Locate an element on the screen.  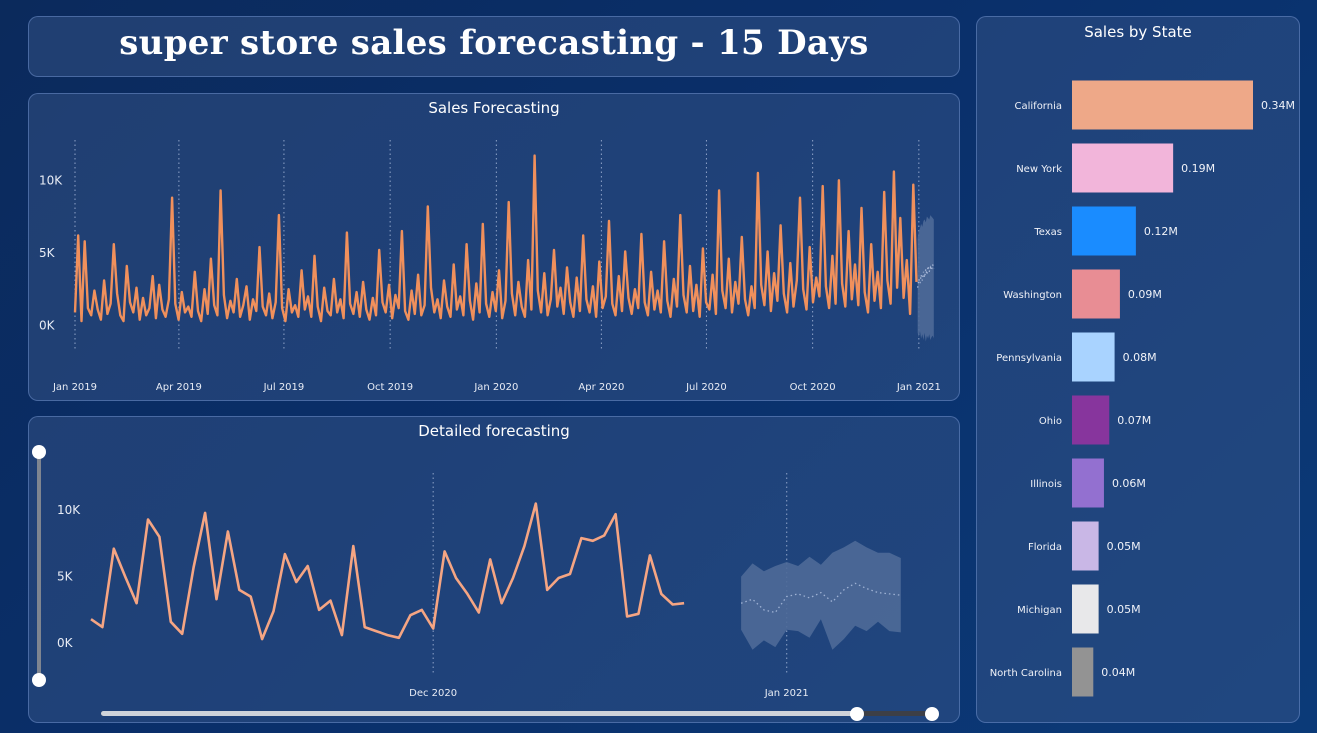
state-label: California is located at coordinates (1039, 106).